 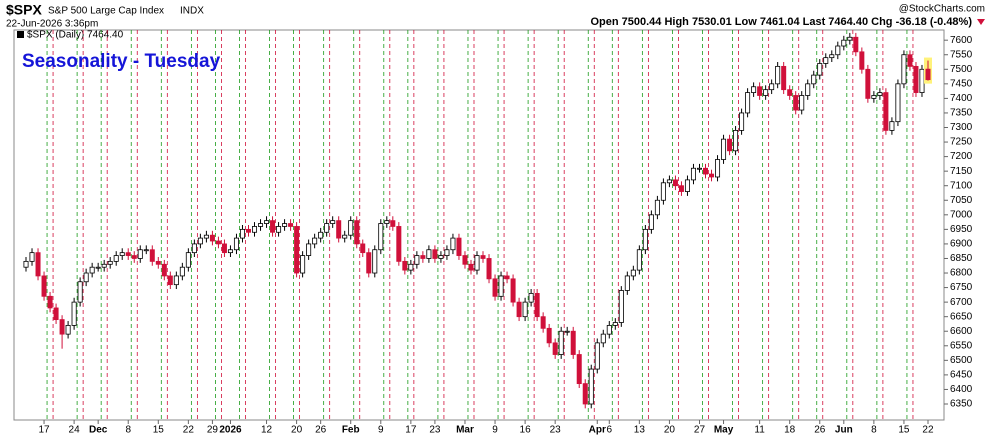 I want to click on y-tick-label: 6650, so click(x=961, y=316).